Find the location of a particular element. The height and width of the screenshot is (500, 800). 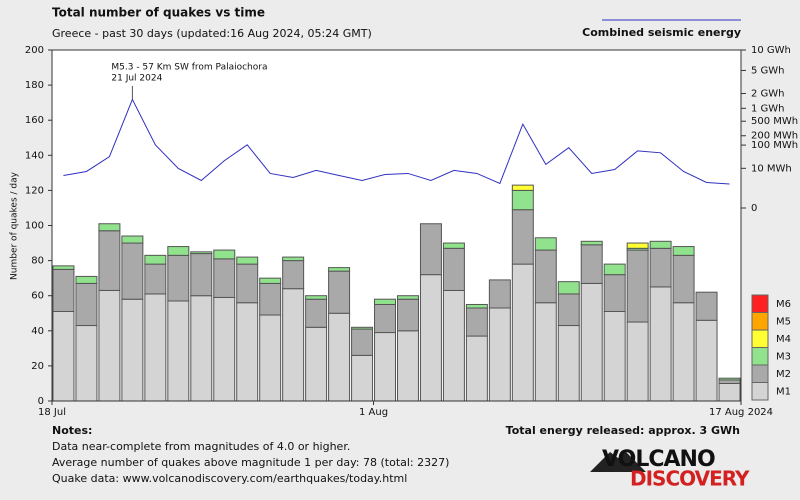

legend-label: Combined seismic energy is located at coordinates (661, 32).